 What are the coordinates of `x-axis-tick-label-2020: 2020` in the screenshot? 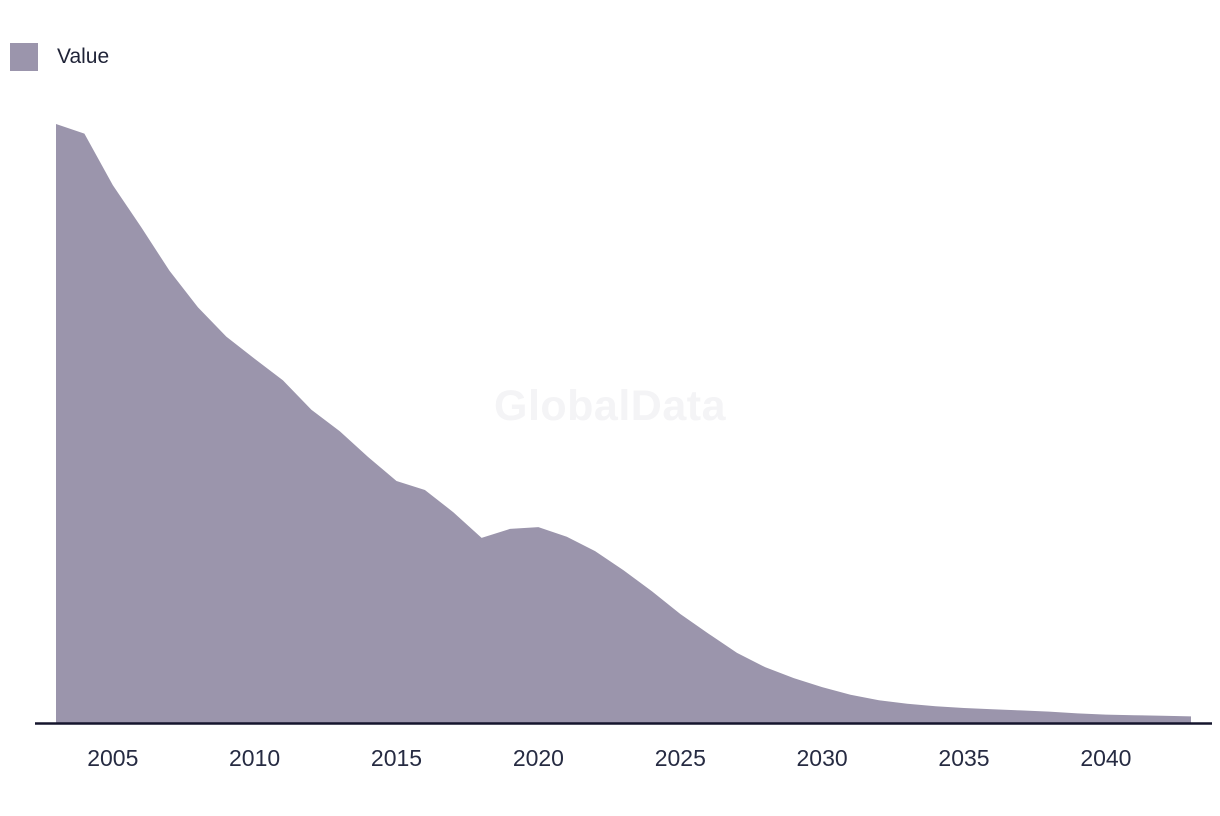 It's located at (538, 758).